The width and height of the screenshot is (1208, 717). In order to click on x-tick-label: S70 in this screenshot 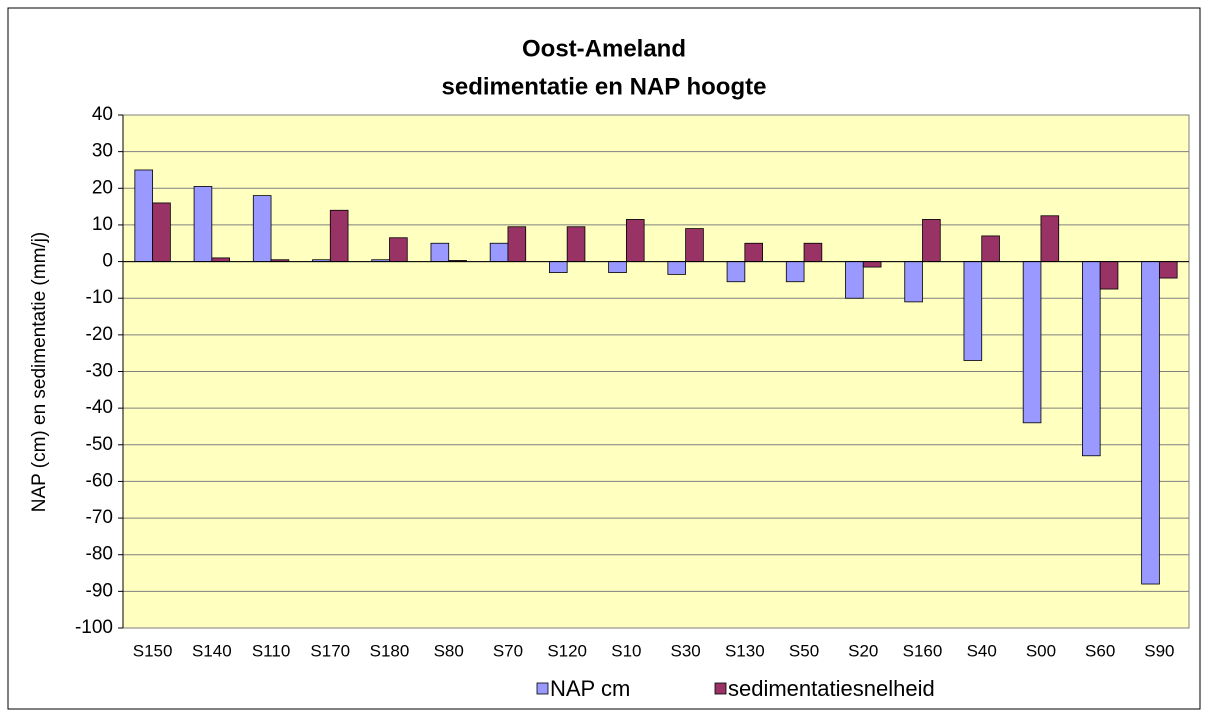, I will do `click(508, 650)`.